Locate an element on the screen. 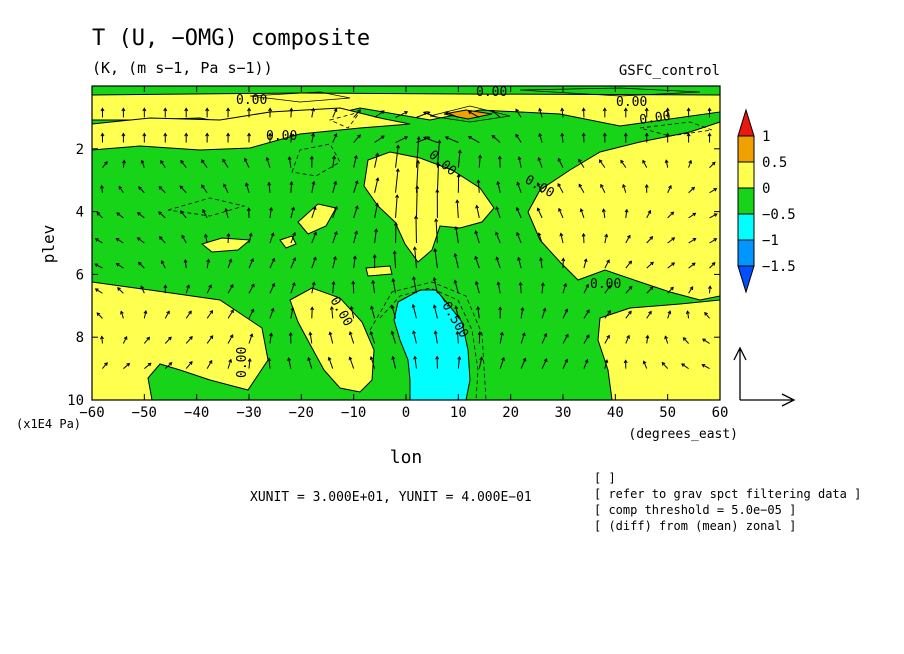  contour-label: 0.00 is located at coordinates (251, 100).